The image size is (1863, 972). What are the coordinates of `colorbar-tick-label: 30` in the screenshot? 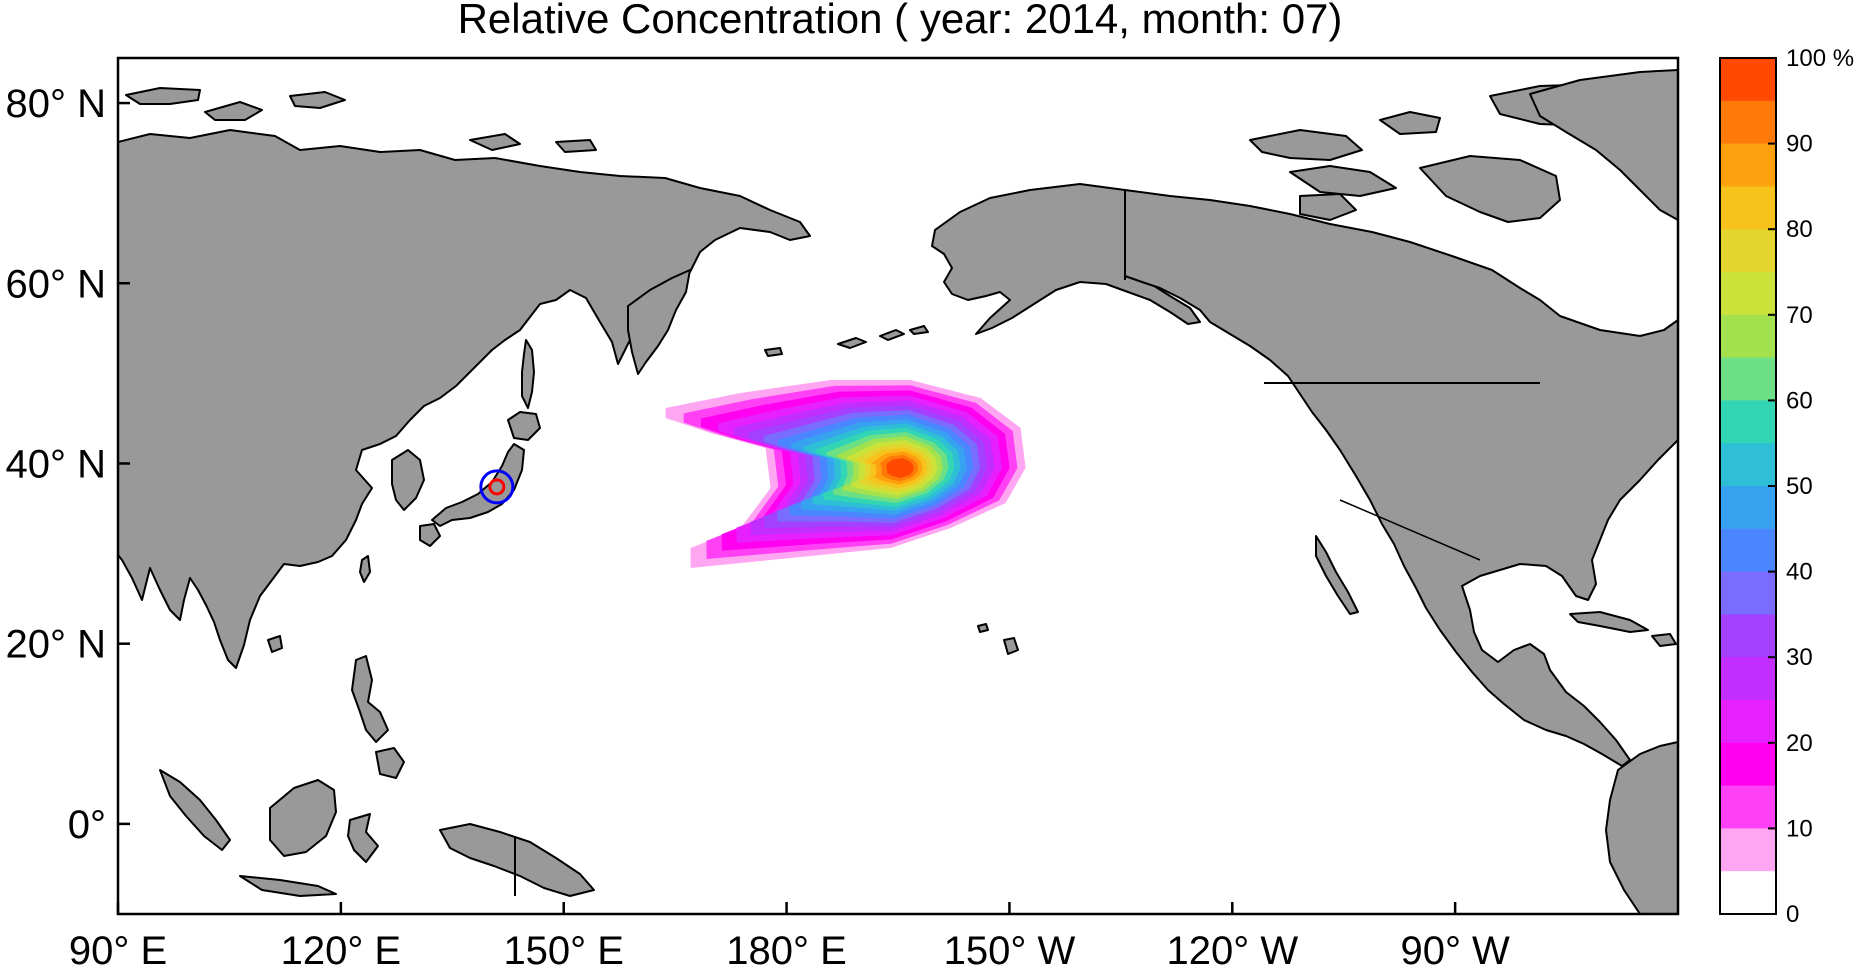 It's located at (1799, 657).